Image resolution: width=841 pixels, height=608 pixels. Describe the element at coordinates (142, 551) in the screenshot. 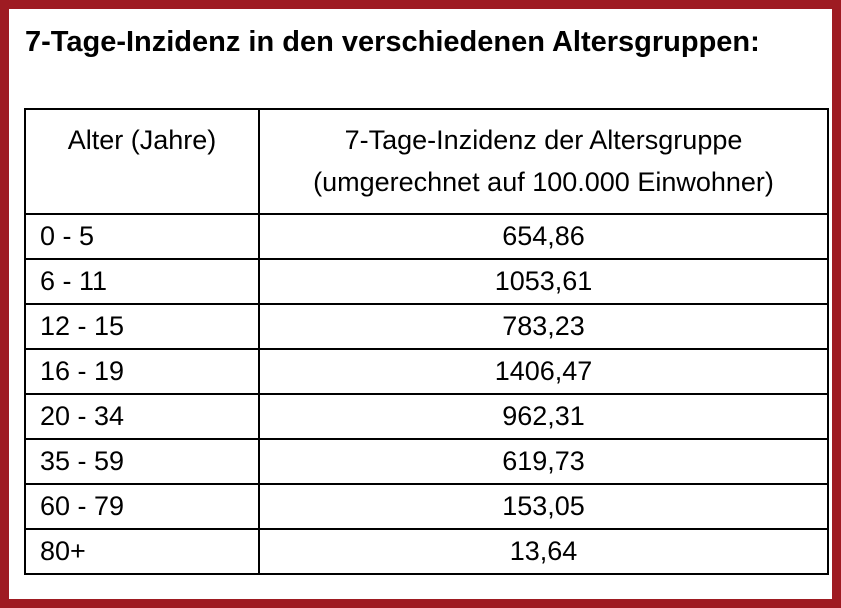

I see `age-cell: 80+` at that location.